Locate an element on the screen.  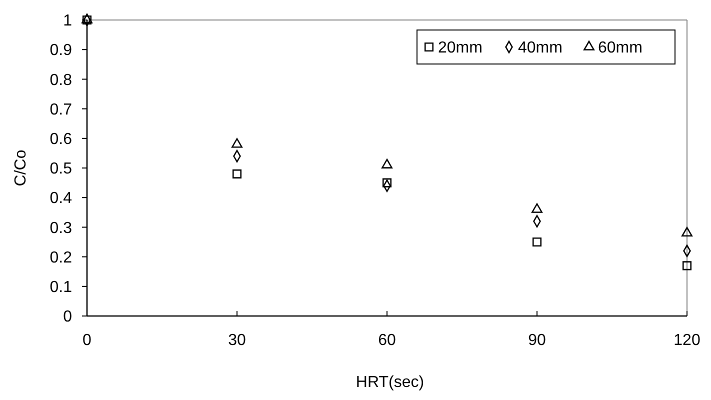
y-tick-label: 0.2 is located at coordinates (61, 257).